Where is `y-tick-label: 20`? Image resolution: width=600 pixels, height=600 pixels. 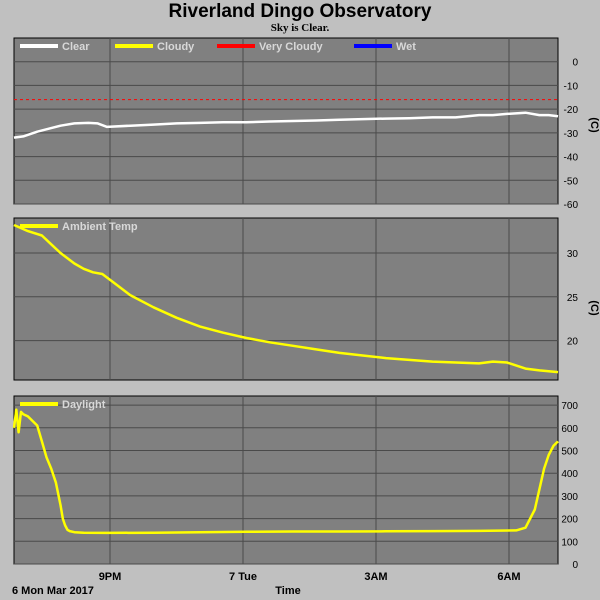 y-tick-label: 20 is located at coordinates (573, 342).